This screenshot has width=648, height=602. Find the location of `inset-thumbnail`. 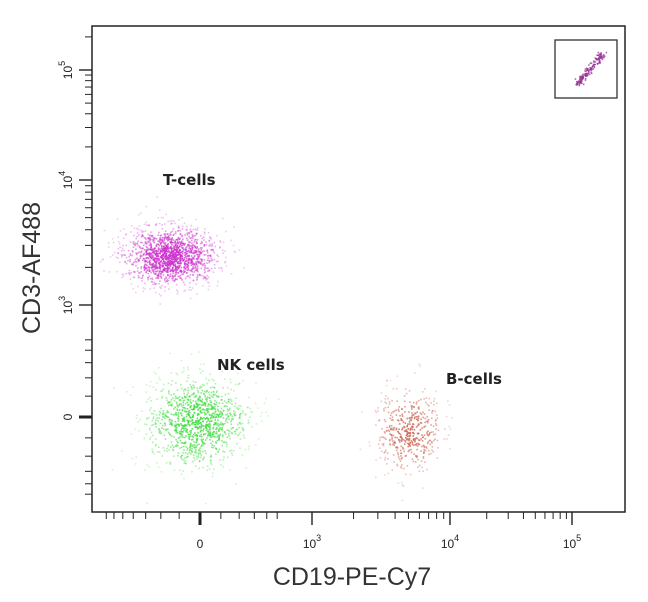

inset-thumbnail is located at coordinates (586, 69).